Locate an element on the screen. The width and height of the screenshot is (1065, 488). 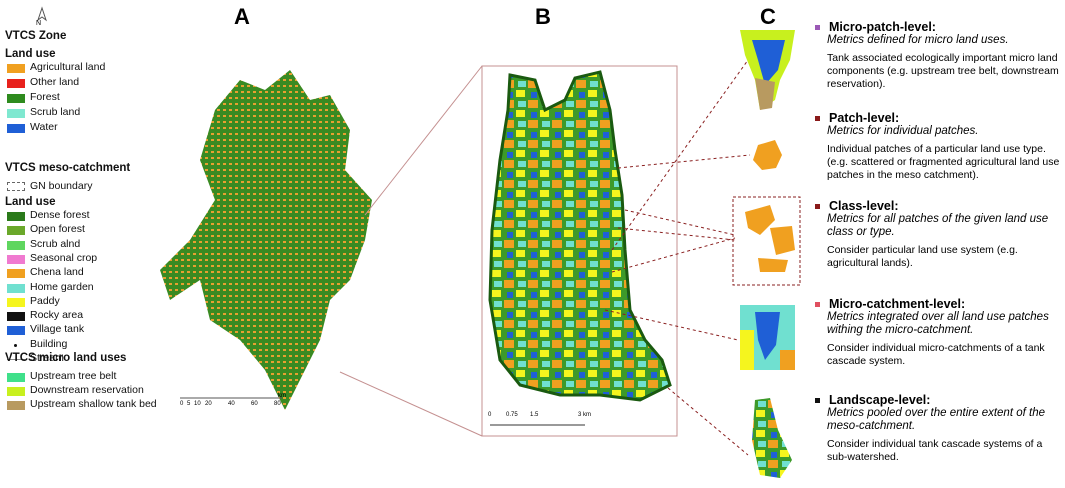
map-a is located at coordinates (266, 240).